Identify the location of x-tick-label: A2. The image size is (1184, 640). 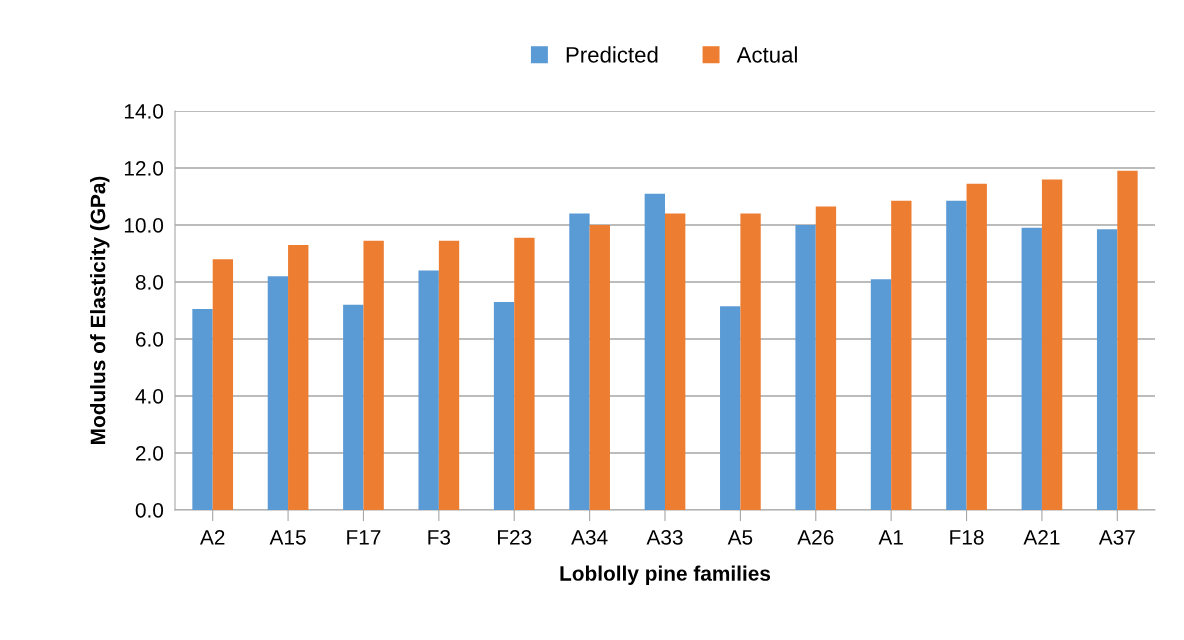
(212, 537).